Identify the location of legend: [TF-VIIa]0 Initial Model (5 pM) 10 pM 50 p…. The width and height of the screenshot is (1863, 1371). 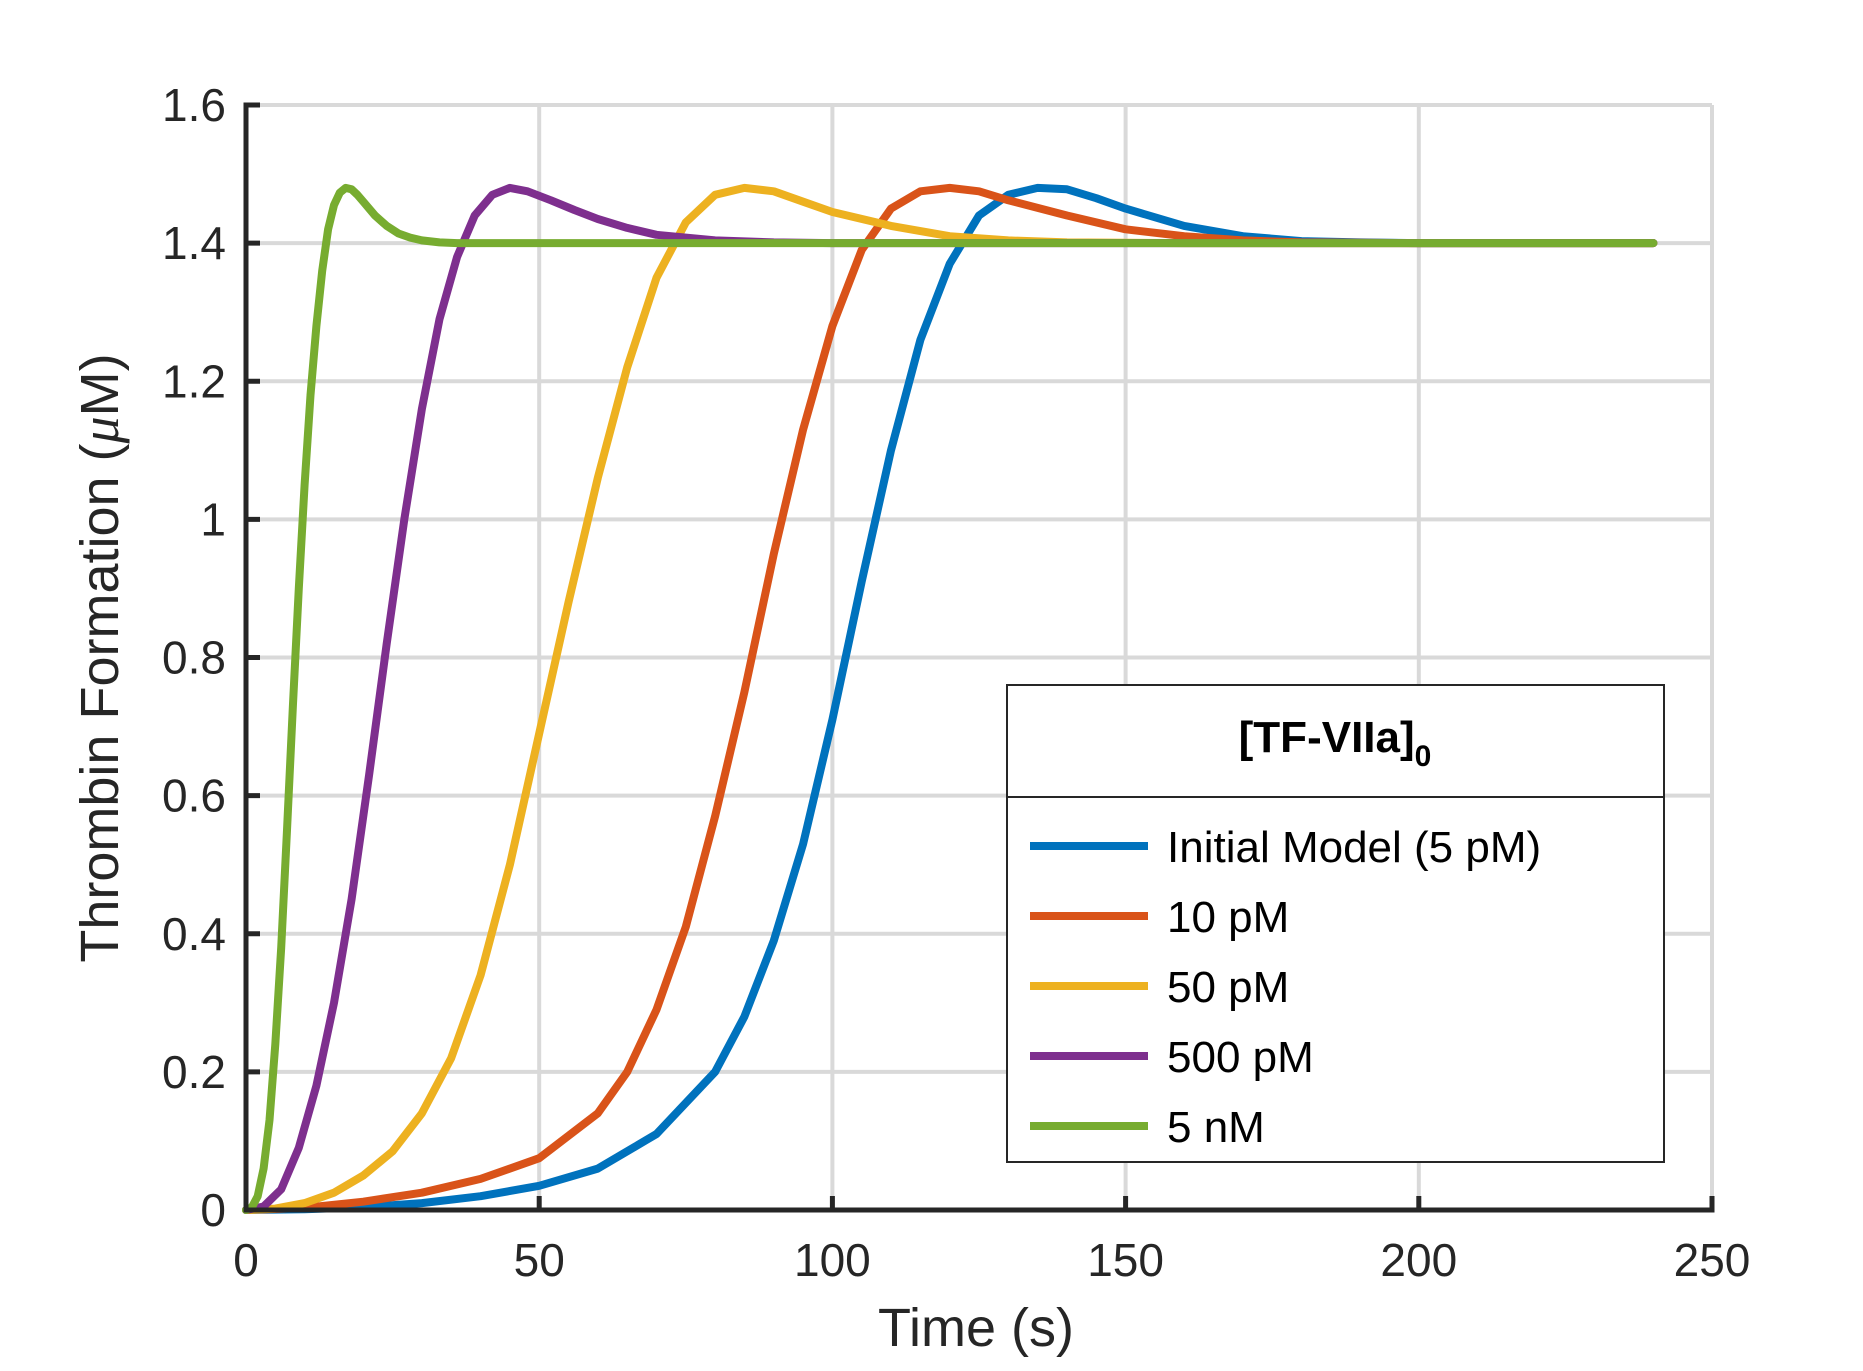
(1335, 923).